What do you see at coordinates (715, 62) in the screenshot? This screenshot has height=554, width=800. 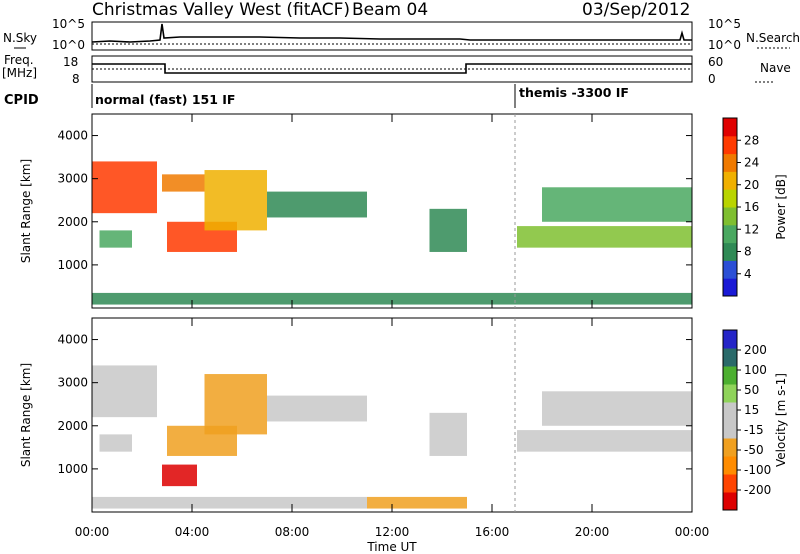 I see `freq-right-tick-top: 60` at bounding box center [715, 62].